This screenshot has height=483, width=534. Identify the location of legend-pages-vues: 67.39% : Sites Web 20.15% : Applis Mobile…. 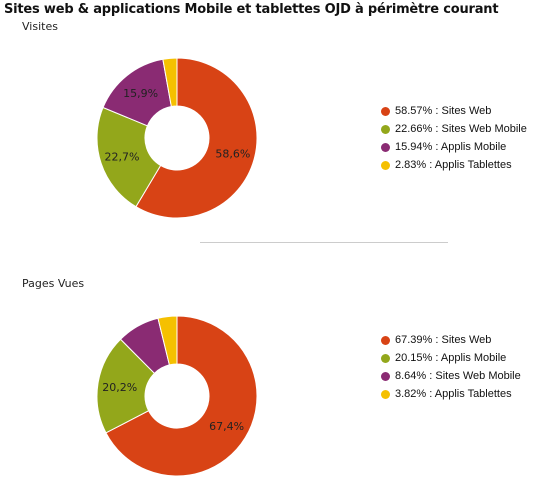
(451, 367).